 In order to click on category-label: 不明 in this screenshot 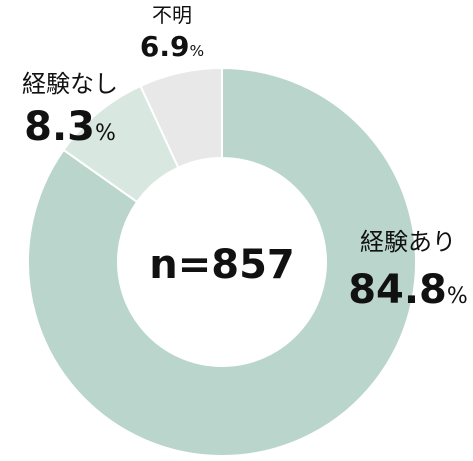, I will do `click(172, 15)`.